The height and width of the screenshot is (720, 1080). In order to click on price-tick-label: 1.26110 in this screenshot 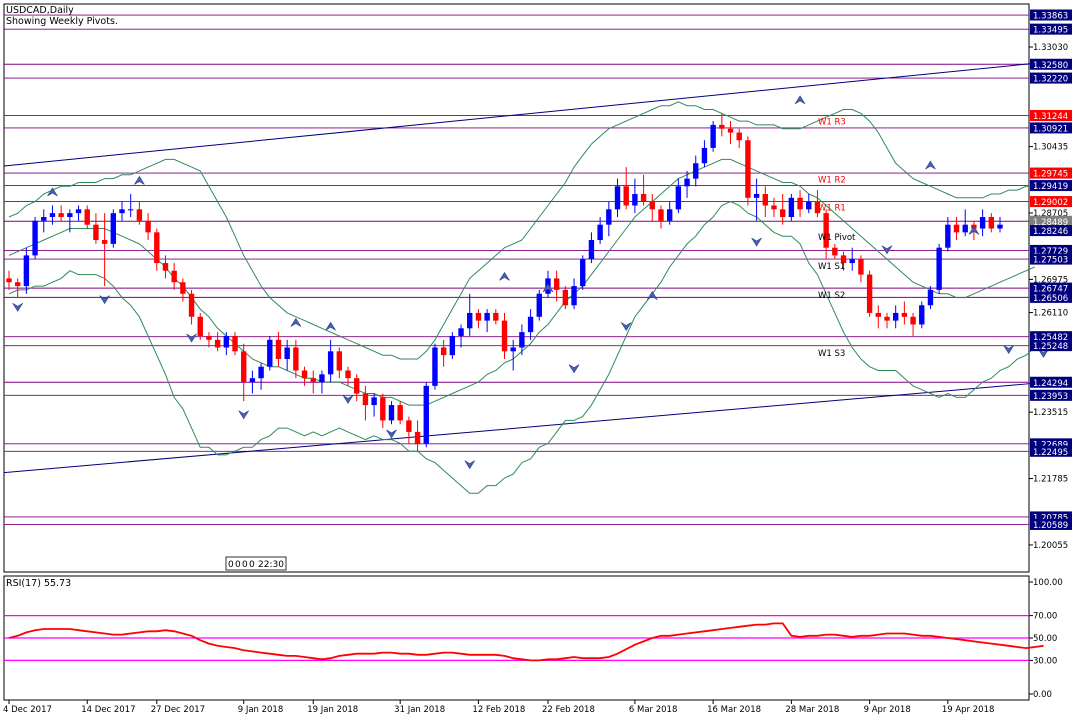, I will do `click(1050, 314)`.